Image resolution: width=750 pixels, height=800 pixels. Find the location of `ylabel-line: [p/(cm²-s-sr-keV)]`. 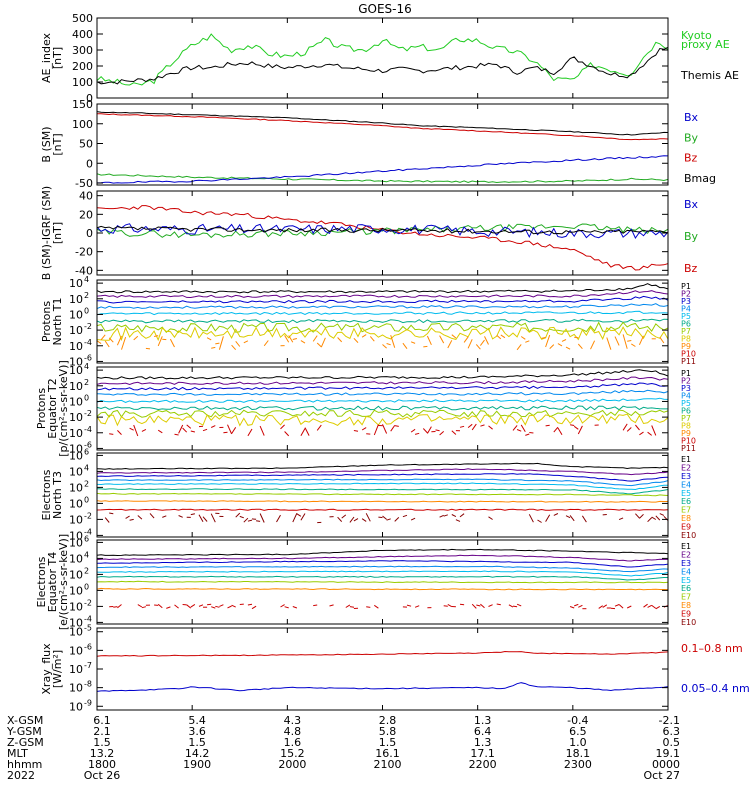

ylabel-line: [p/(cm²-s-sr-keV)] is located at coordinates (63, 408).